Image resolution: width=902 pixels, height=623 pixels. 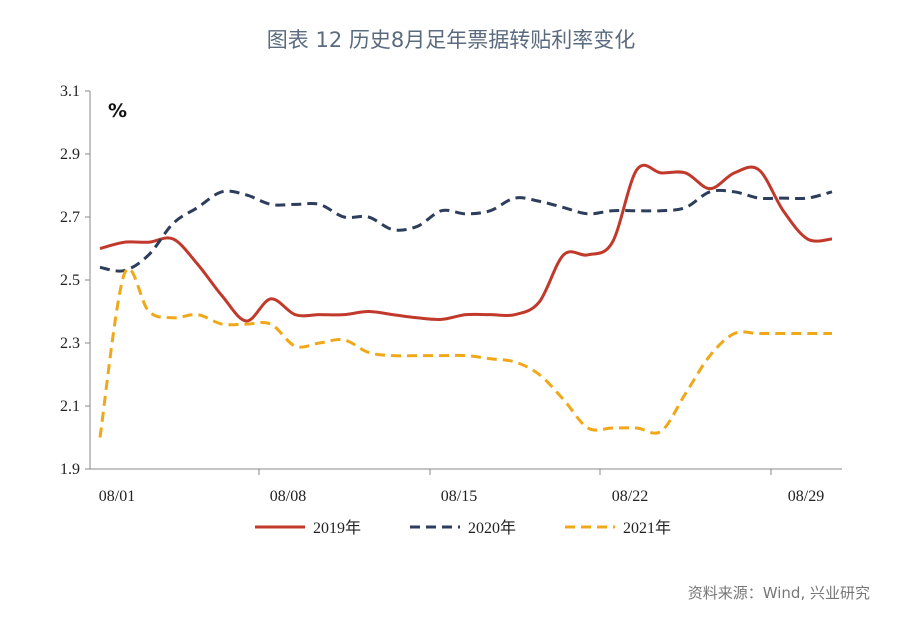 I want to click on y-tick-label: 2.3, so click(x=70, y=343).